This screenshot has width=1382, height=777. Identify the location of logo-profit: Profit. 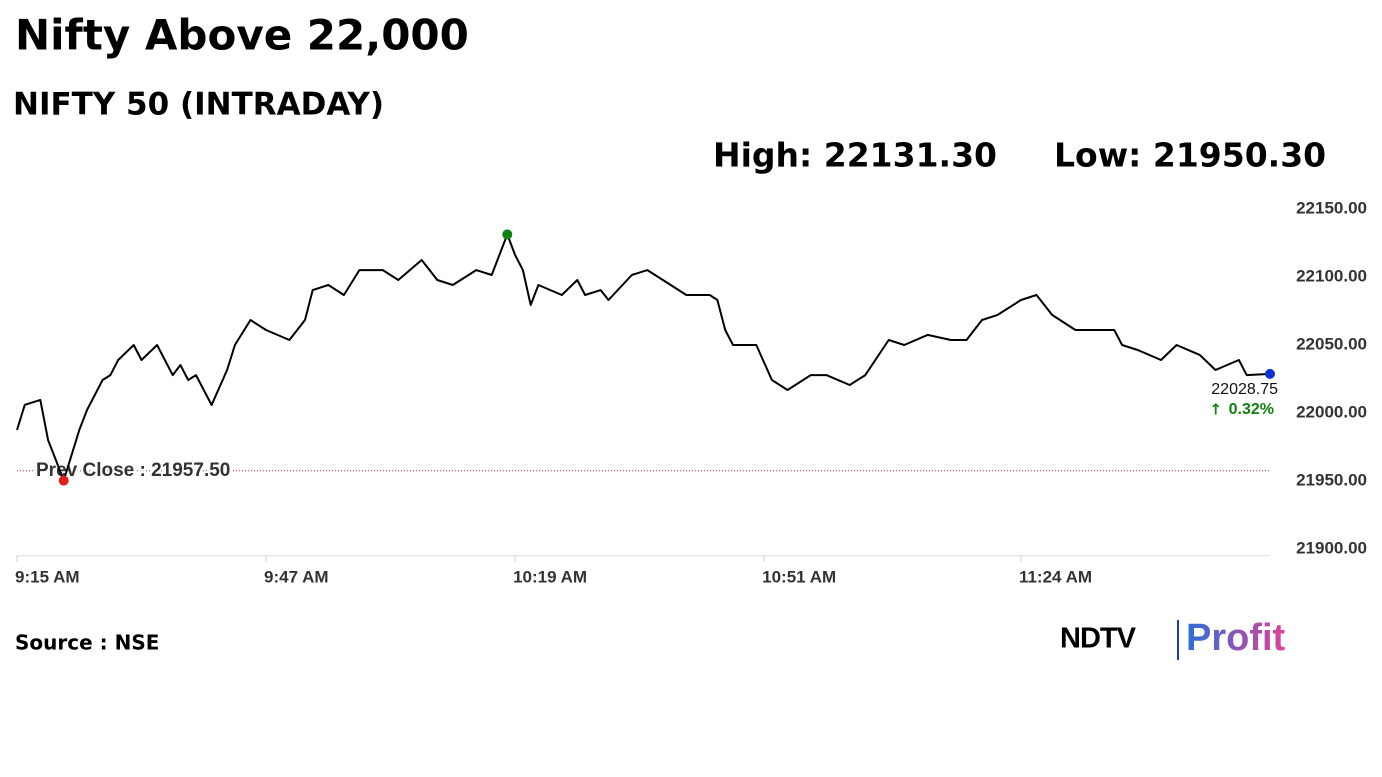
(1236, 638).